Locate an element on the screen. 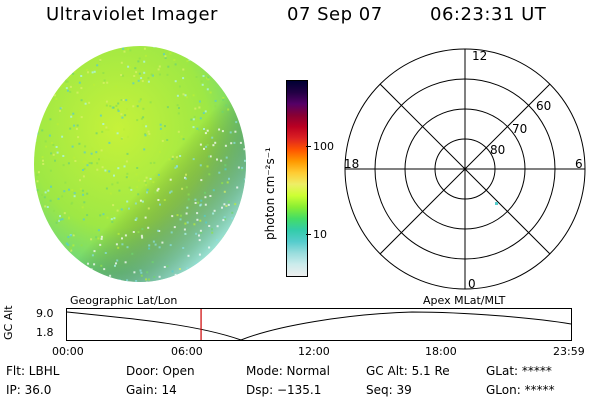  colorbar-tick-10-mark is located at coordinates (308, 234).